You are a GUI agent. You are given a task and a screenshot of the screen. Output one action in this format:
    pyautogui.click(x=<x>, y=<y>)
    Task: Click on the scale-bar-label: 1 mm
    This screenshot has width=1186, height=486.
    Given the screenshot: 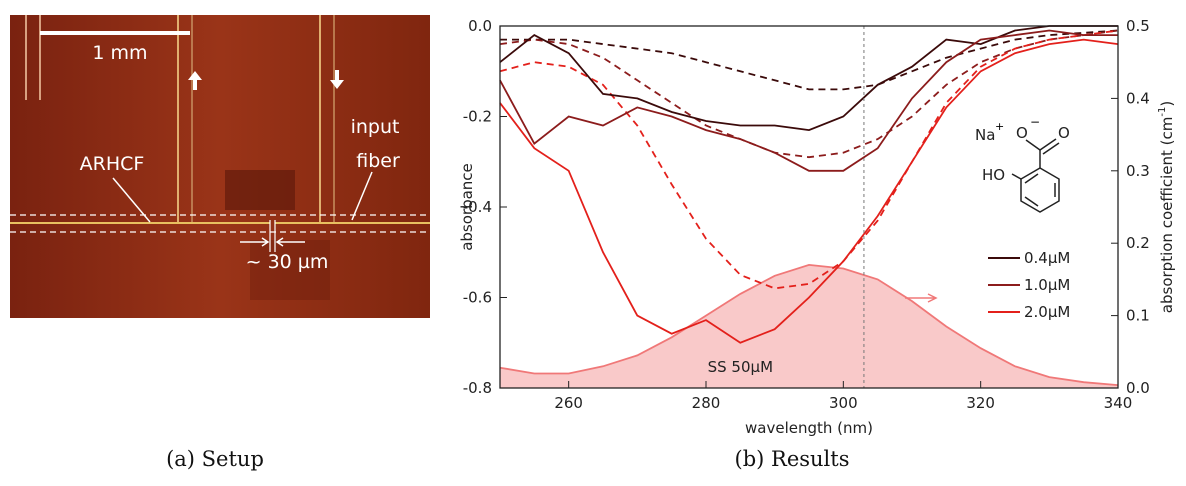 What is the action you would take?
    pyautogui.click(x=119, y=53)
    